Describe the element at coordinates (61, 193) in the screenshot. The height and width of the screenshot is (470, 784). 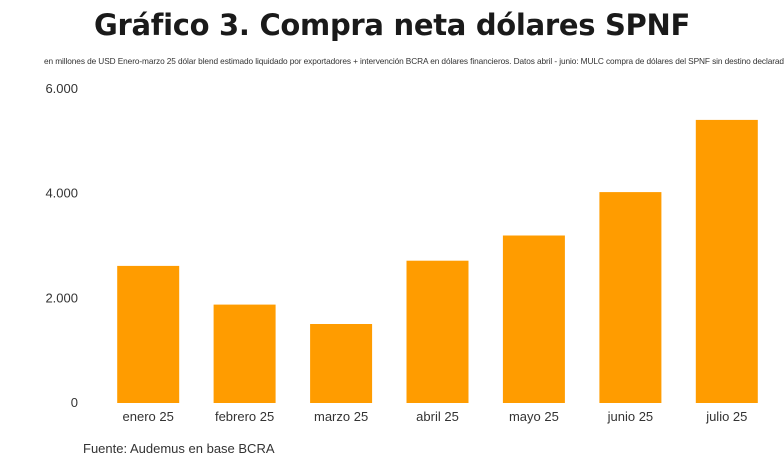
I see `y-tick-label: 4.000` at that location.